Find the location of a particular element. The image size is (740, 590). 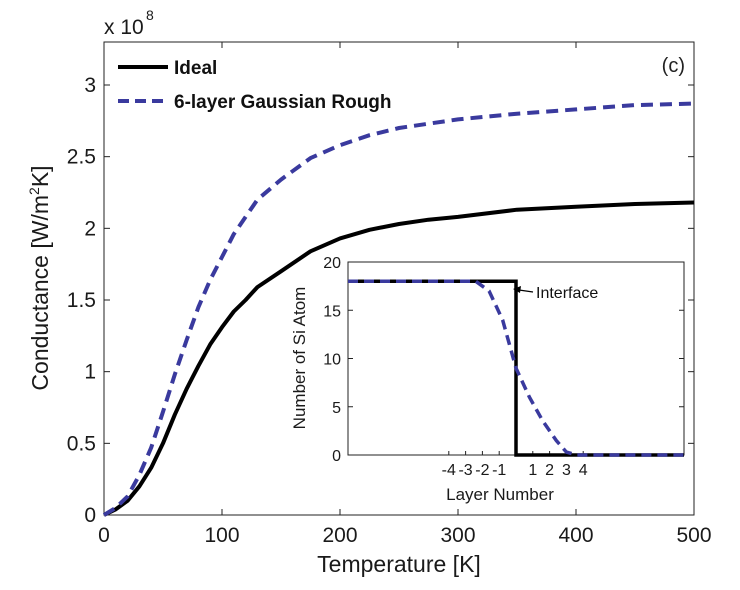

inset-y-tick-label: 0 is located at coordinates (336, 456).